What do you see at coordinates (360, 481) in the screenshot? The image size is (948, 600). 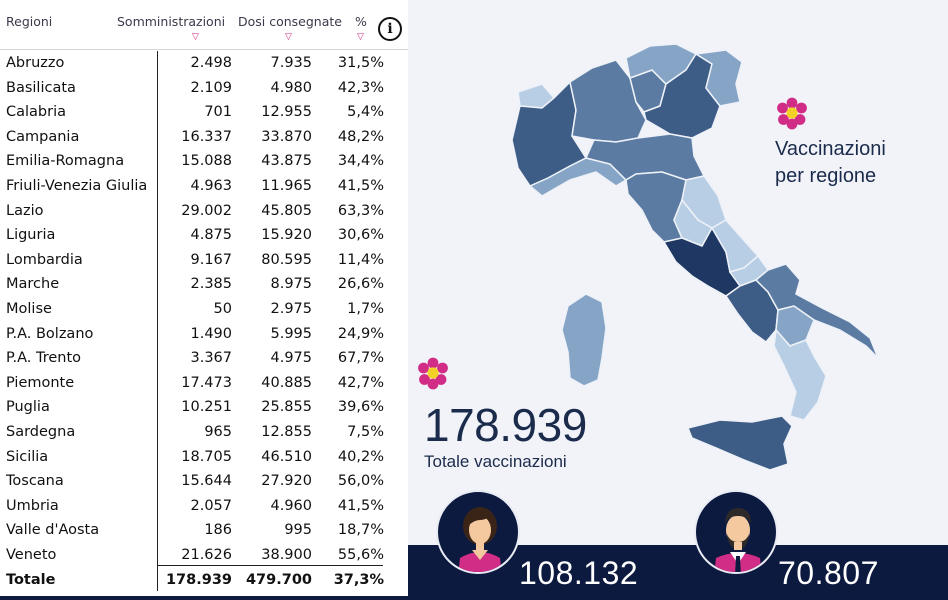 I see `percent-cell: 56,0%` at bounding box center [360, 481].